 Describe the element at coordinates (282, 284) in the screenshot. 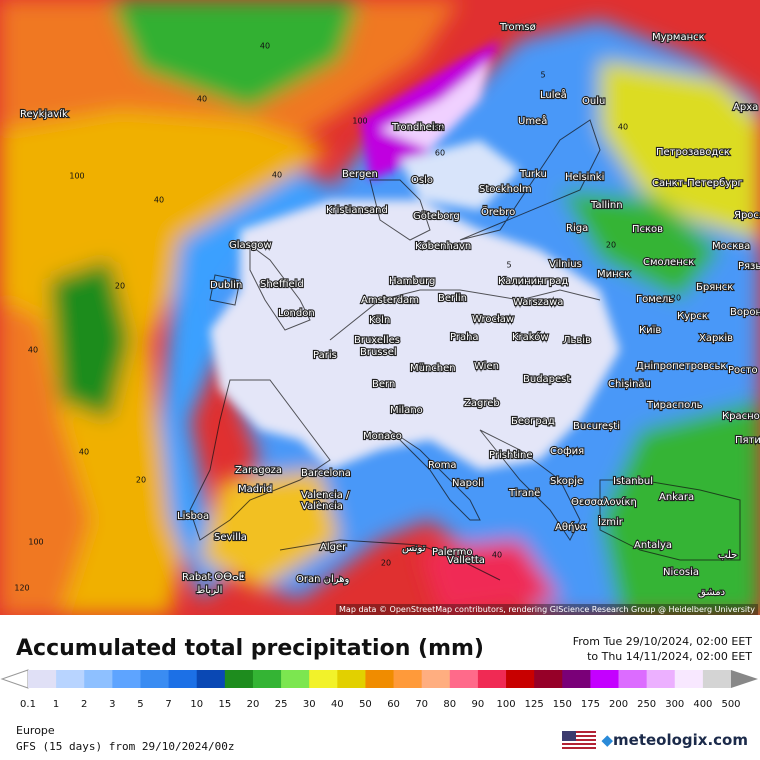

I see `city-label: Sheffield` at that location.